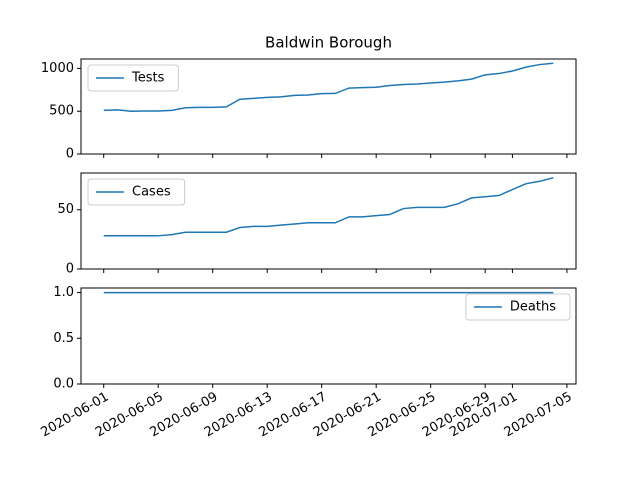 This screenshot has width=640, height=480. I want to click on y-tick-label: 0.0, so click(63, 384).